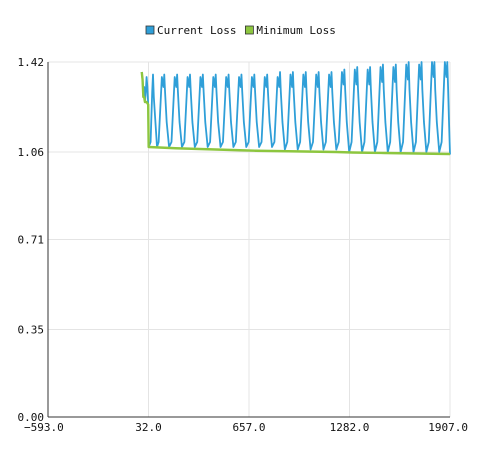 The image size is (480, 450). Describe the element at coordinates (31, 240) in the screenshot. I see `y-tick-label: 0.71` at that location.